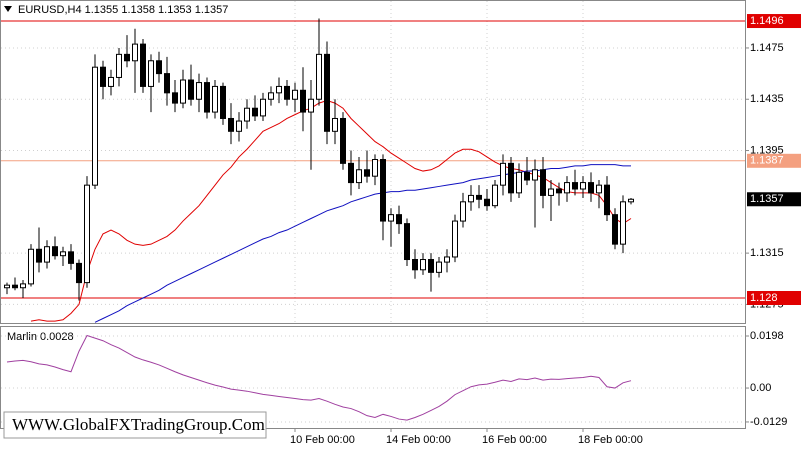  I want to click on price-label-bg, so click(774, 199).